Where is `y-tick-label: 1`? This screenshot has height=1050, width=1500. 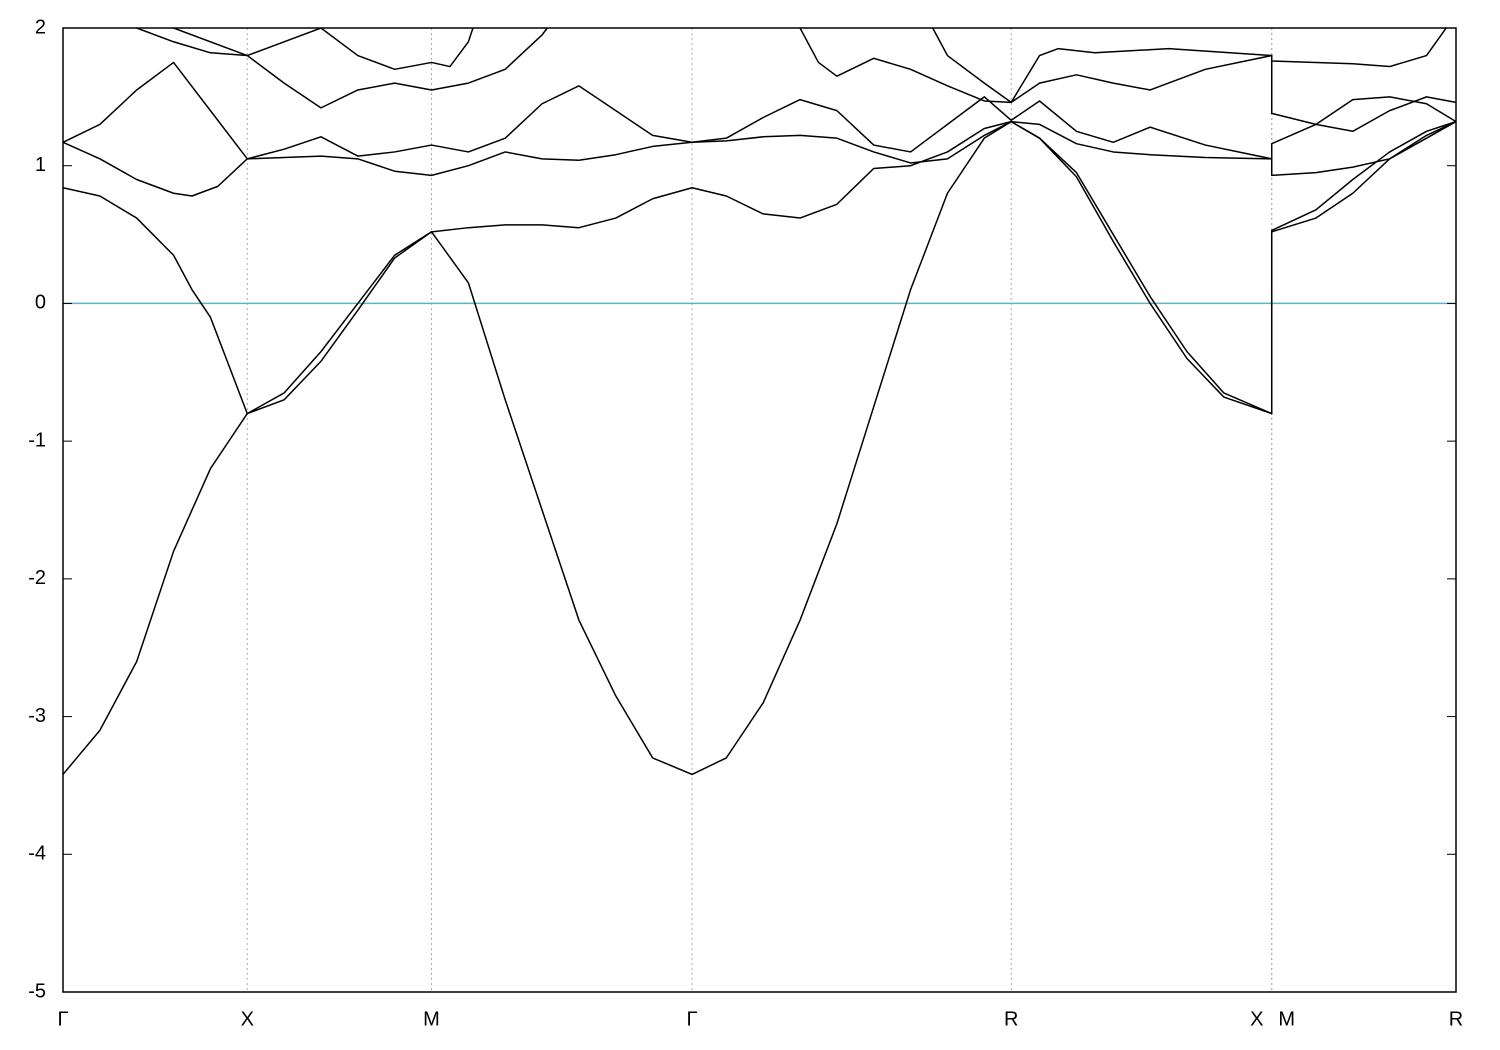
y-tick-label: 1 is located at coordinates (40, 165).